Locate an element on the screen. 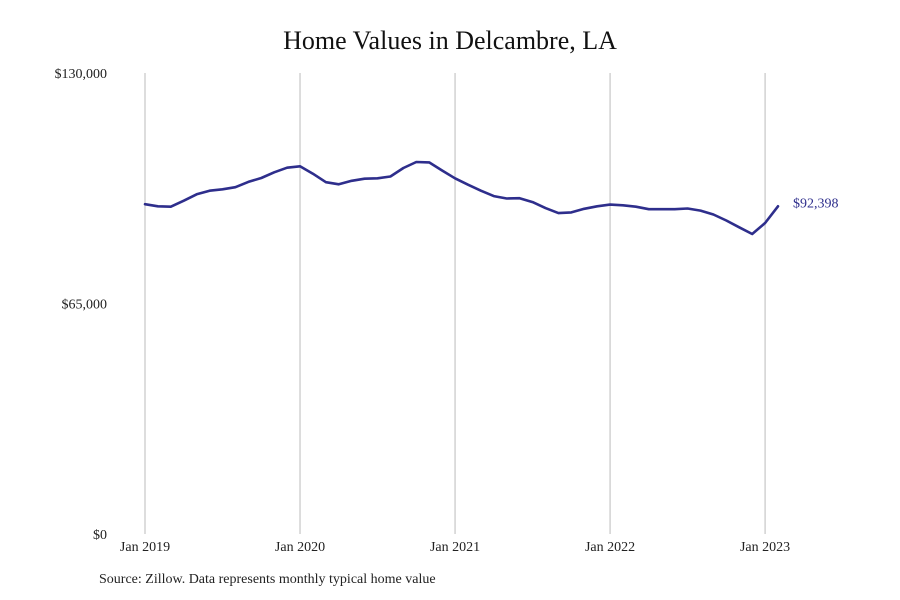 Image resolution: width=900 pixels, height=600 pixels. x-tick-label: Jan 2021 is located at coordinates (455, 547).